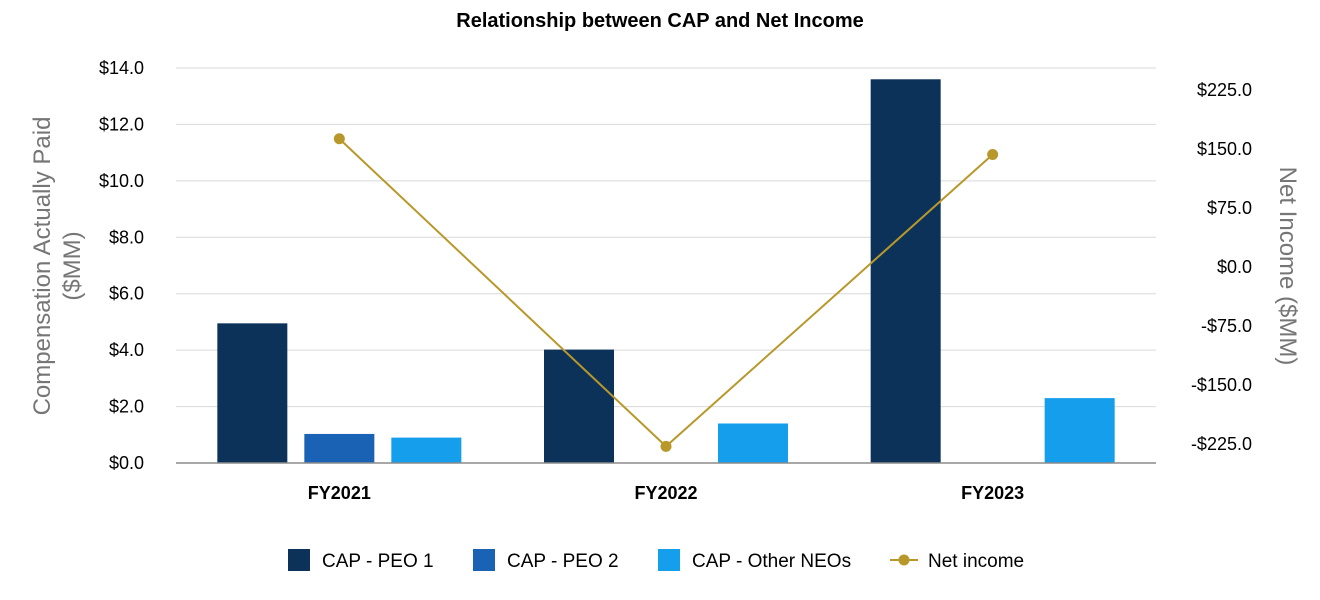 This screenshot has width=1320, height=600. What do you see at coordinates (1229, 208) in the screenshot?
I see `right-axis-tick-label: $75.0` at bounding box center [1229, 208].